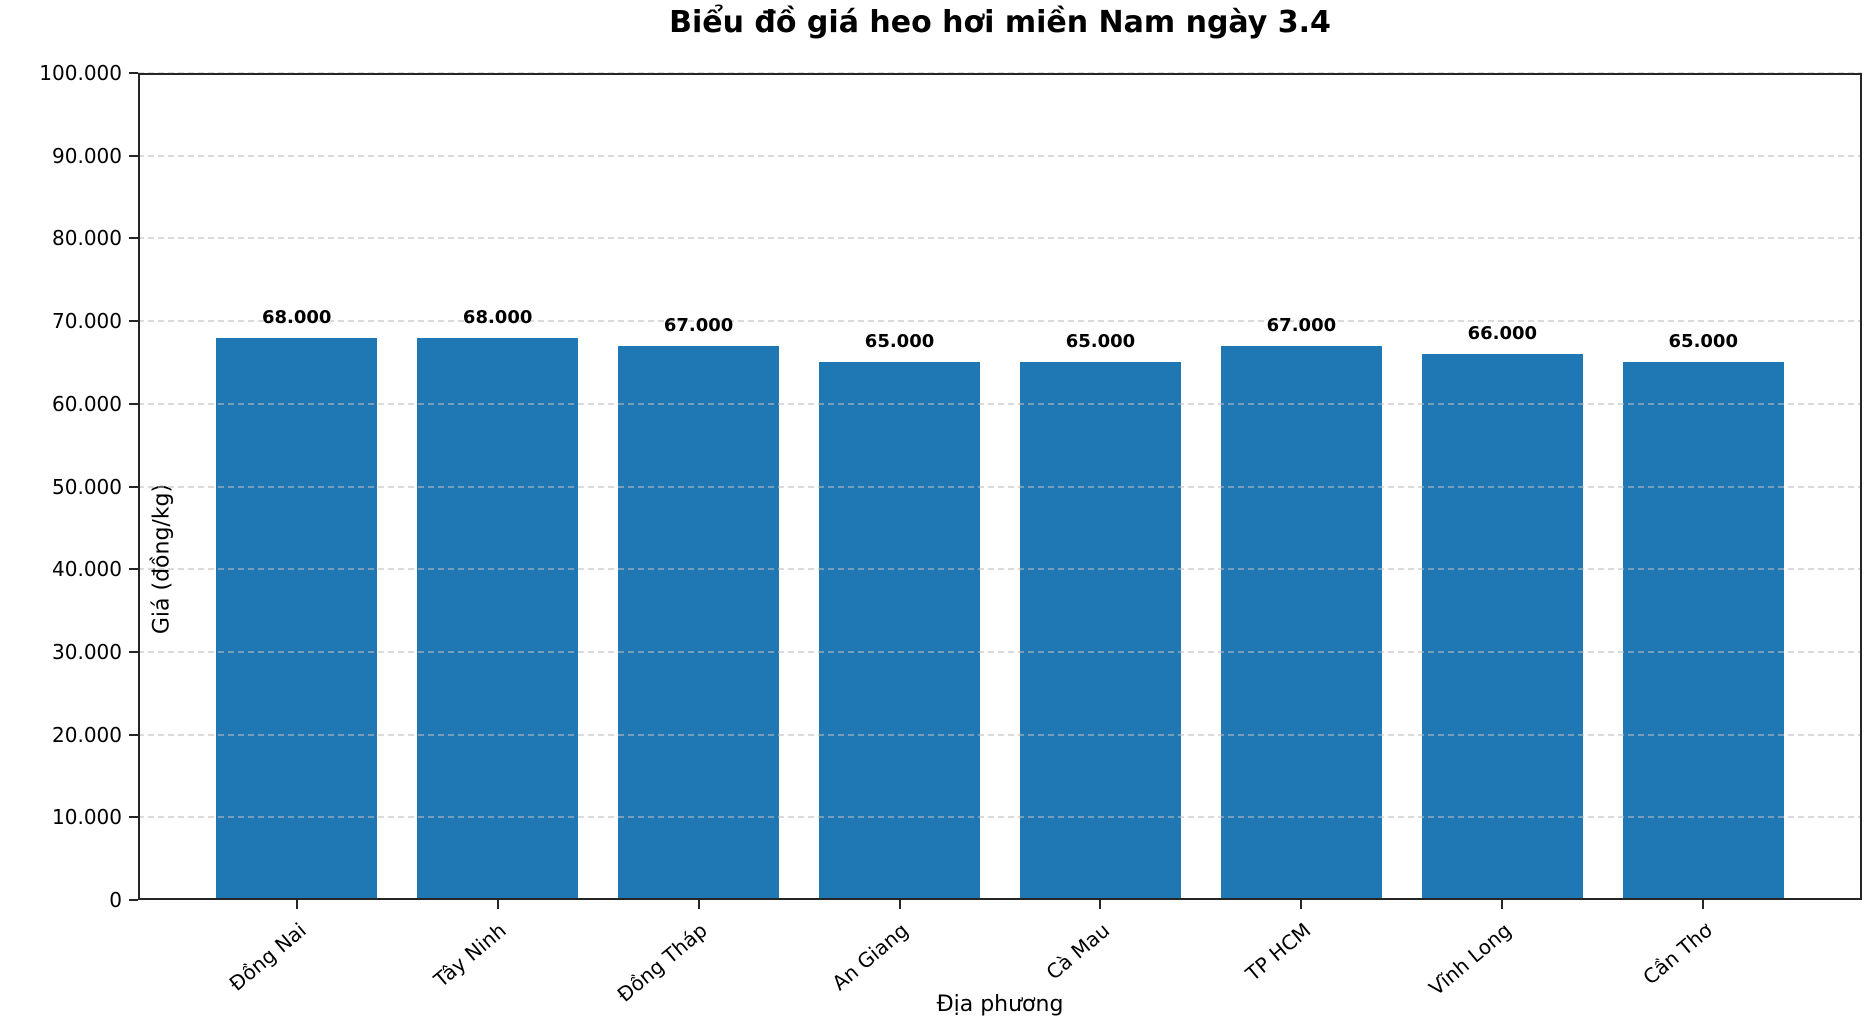 Image resolution: width=1876 pixels, height=1036 pixels. I want to click on x-axis-label: Địa phương, so click(1000, 1004).